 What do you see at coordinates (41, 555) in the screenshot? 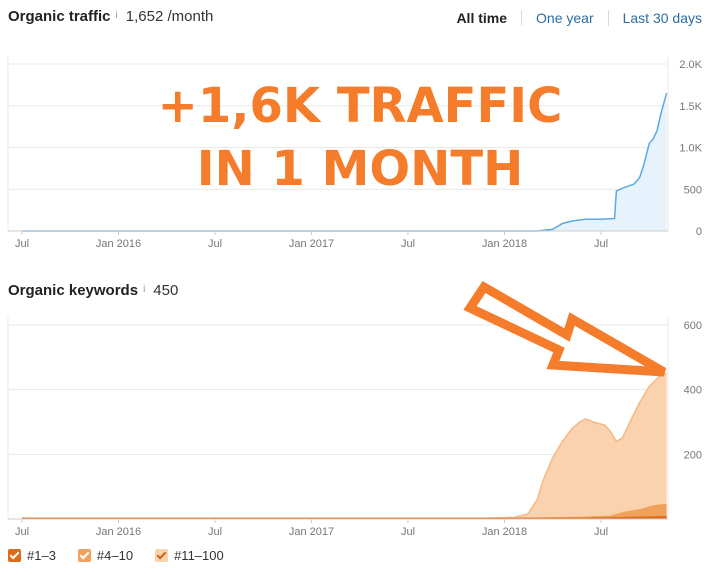
I see `legend-label-top3: #1–3` at bounding box center [41, 555].